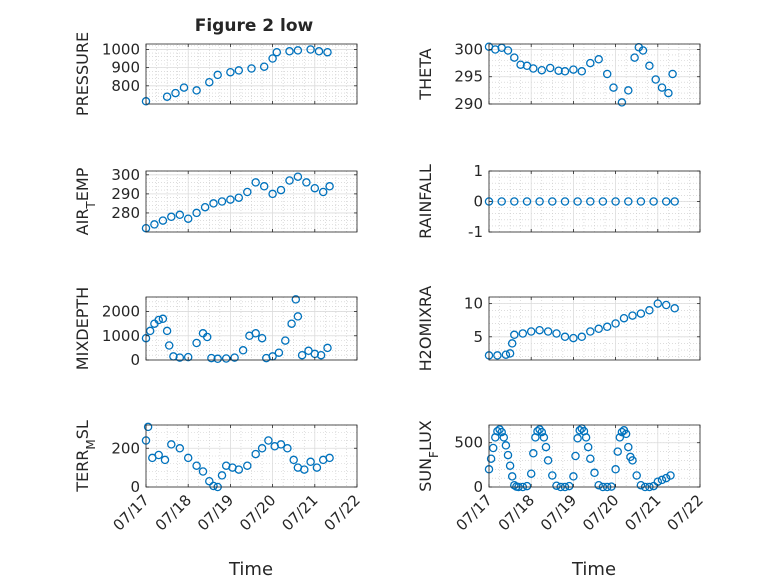  I want to click on y-tick-label: -1, so click(475, 232).